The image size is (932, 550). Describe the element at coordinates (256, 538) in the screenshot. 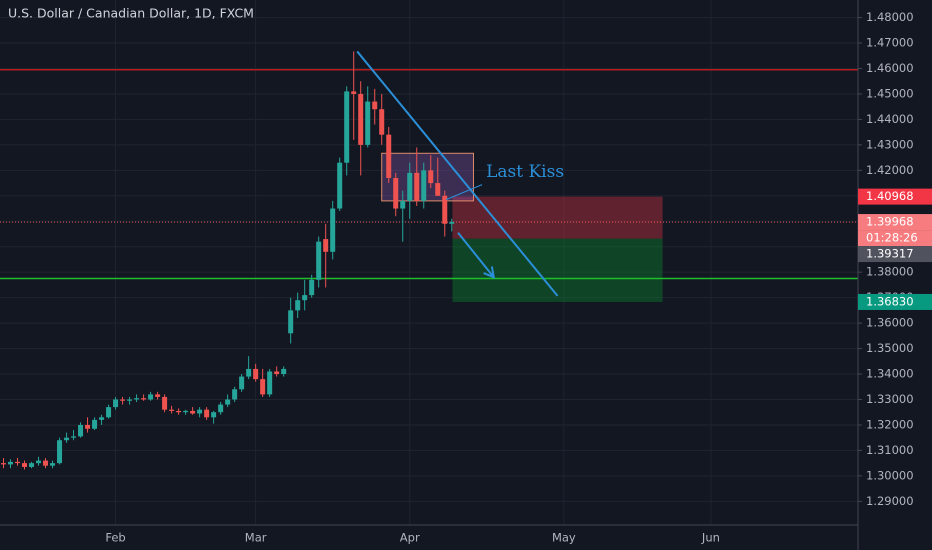

I see `x-tick-label: Mar` at that location.